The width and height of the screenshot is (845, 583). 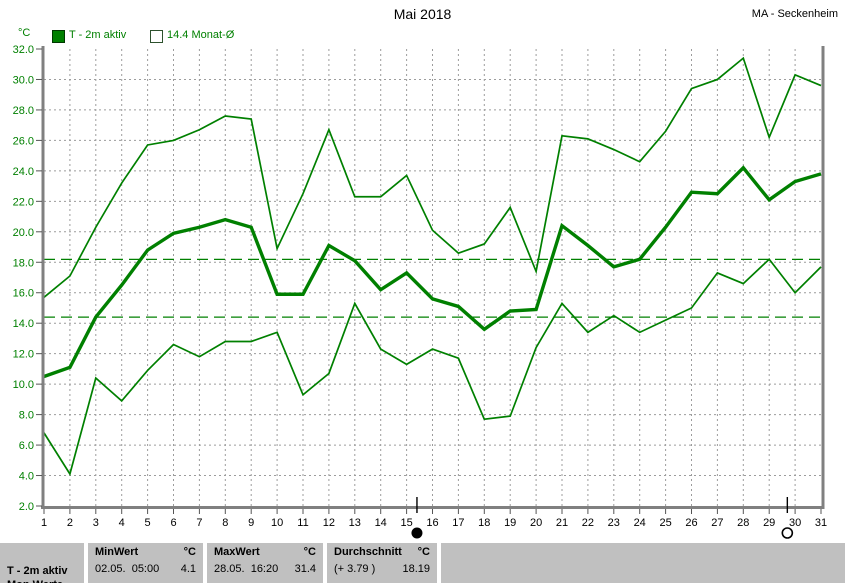 I want to click on y-tick-label: 28.0, so click(x=23, y=111).